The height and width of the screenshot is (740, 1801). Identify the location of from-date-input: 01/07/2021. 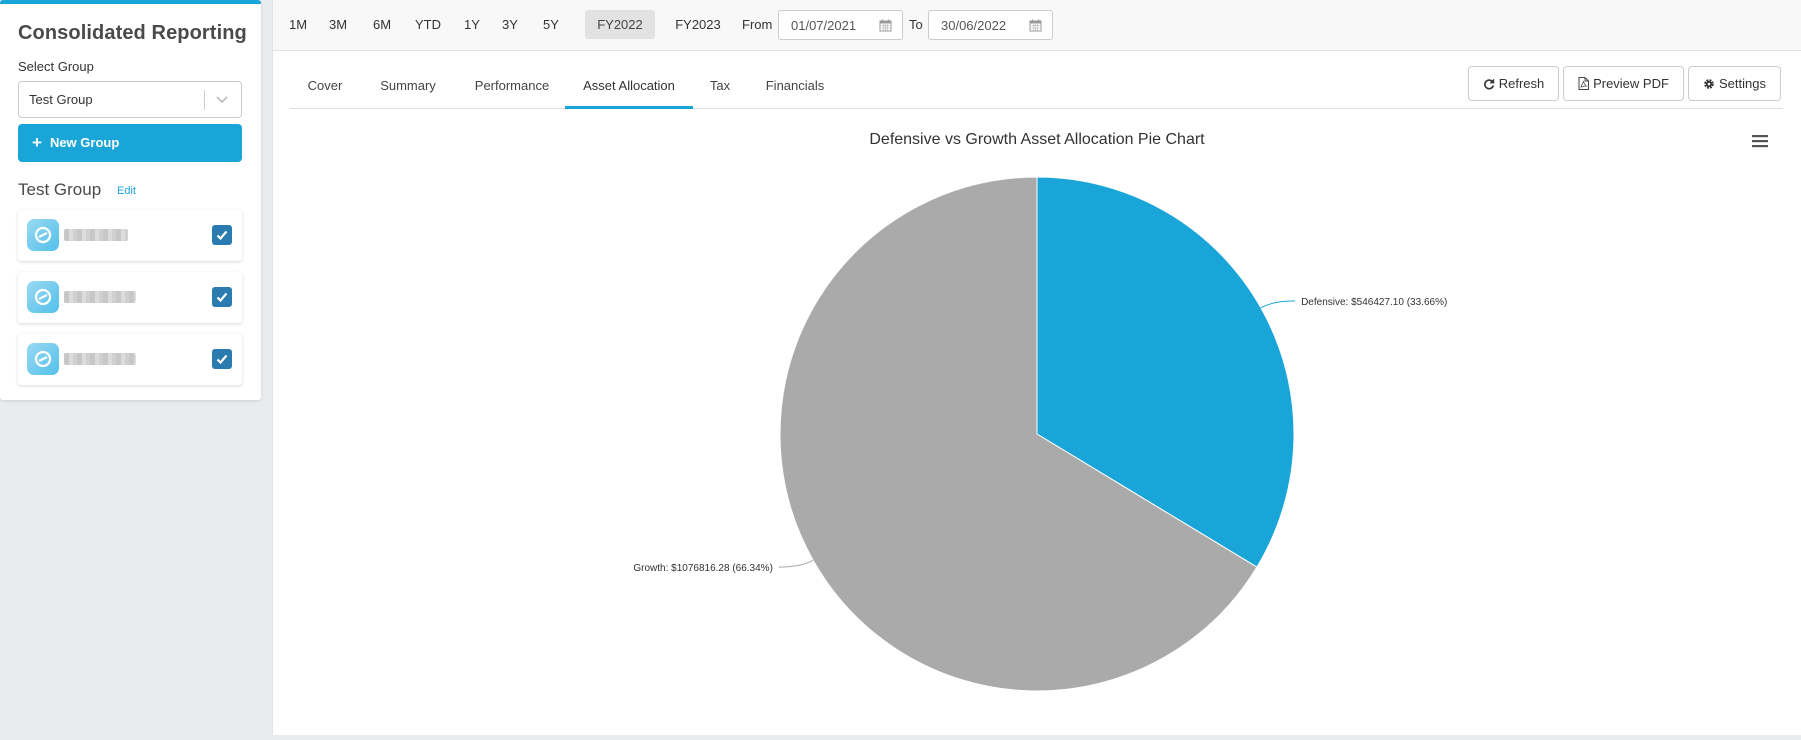
(840, 25).